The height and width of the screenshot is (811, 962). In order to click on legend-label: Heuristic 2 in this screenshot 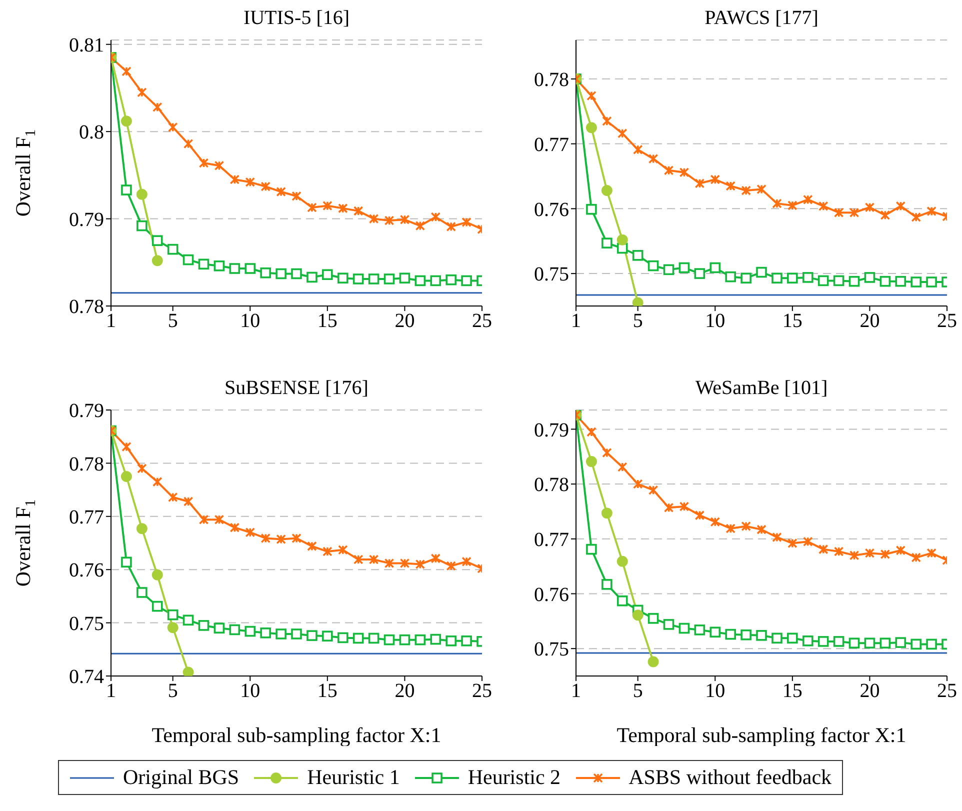, I will do `click(514, 777)`.